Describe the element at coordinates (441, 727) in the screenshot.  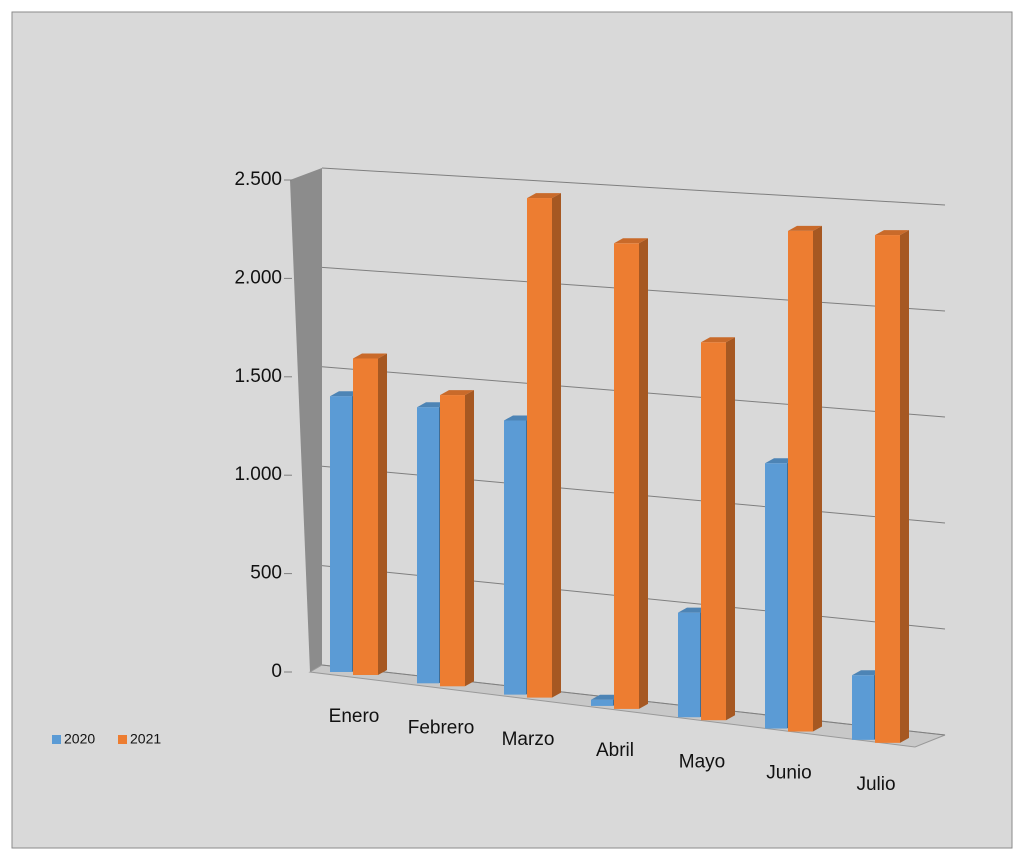
I see `x-tick-label: Febrero` at that location.